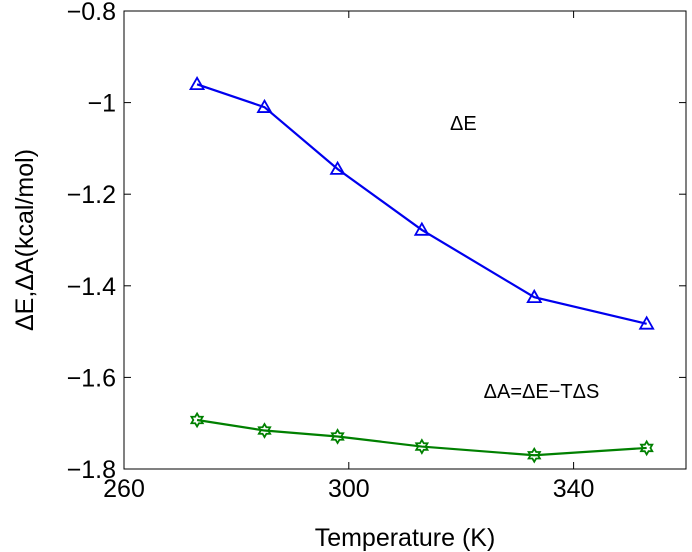 The width and height of the screenshot is (692, 552). Describe the element at coordinates (124, 489) in the screenshot. I see `x-tick-label: 260` at that location.